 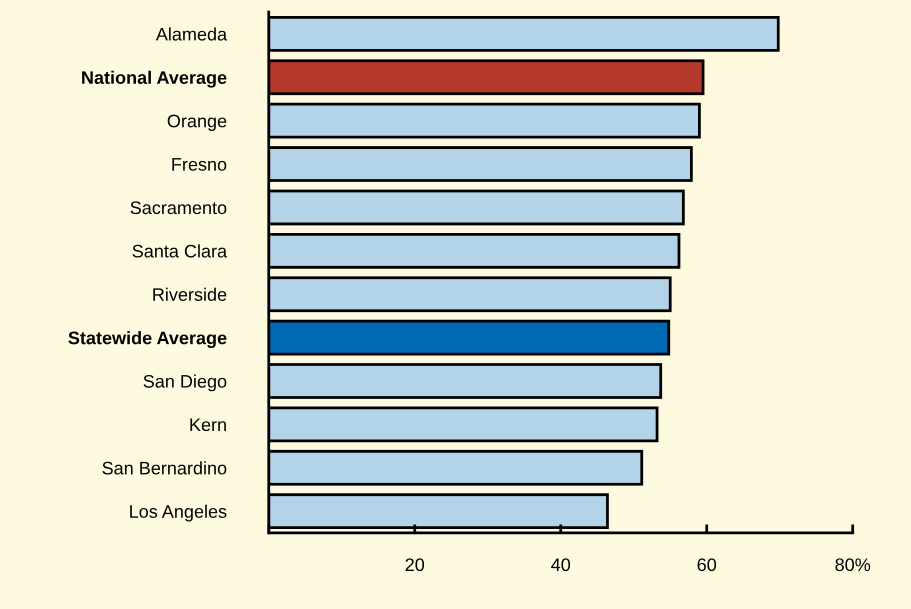 What do you see at coordinates (180, 251) in the screenshot?
I see `y-tick-label: Santa Clara` at bounding box center [180, 251].